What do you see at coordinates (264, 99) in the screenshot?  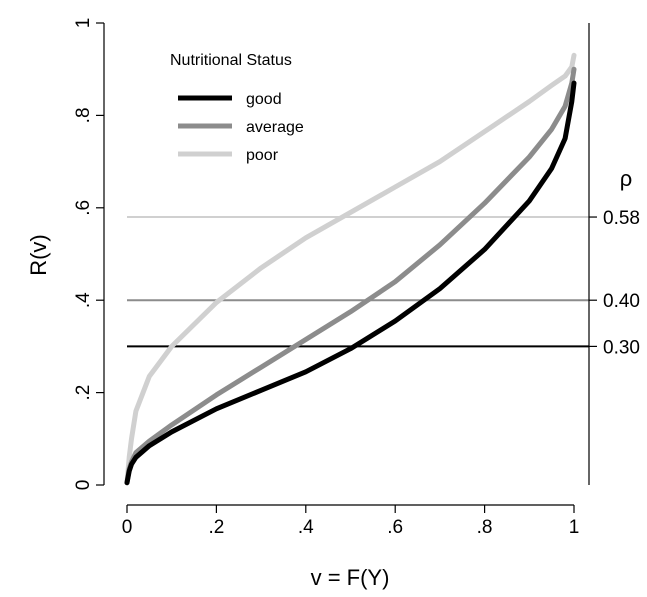 I see `legend-label-good: good` at bounding box center [264, 99].